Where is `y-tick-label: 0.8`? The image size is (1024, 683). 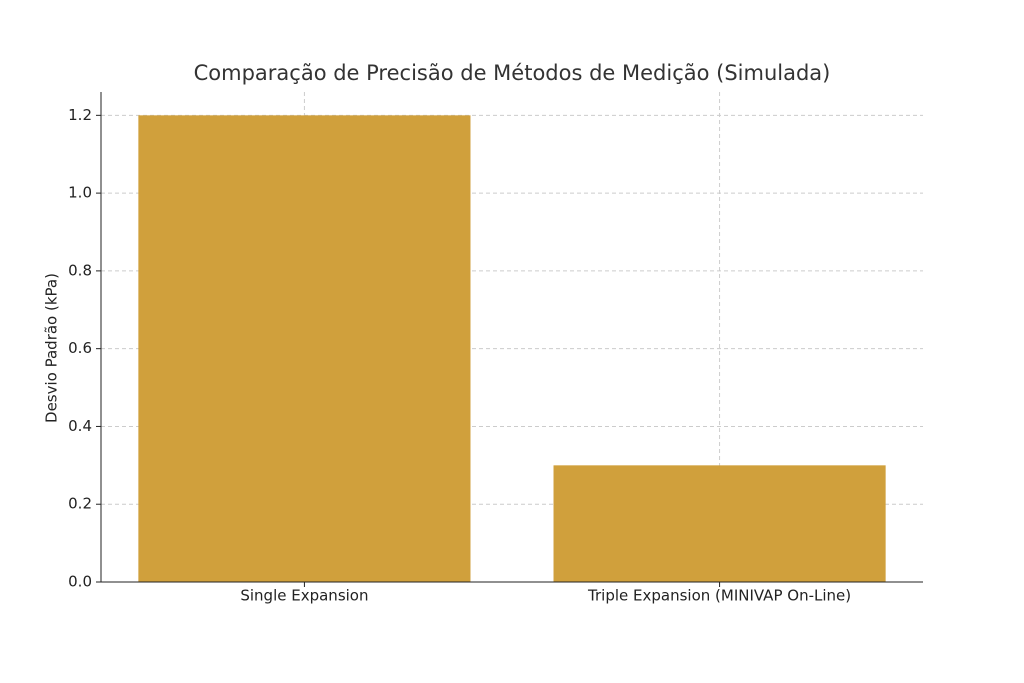
y-tick-label: 0.8 is located at coordinates (80, 270).